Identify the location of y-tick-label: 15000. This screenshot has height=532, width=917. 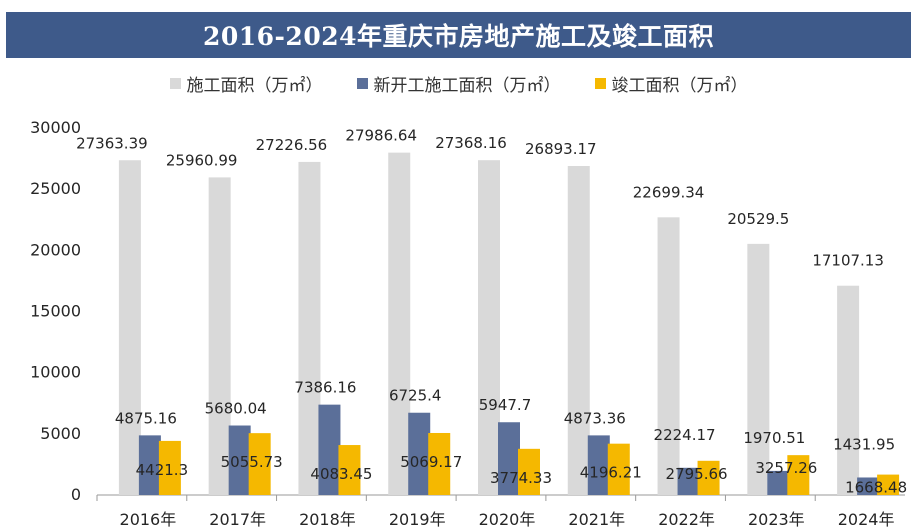
(55, 311).